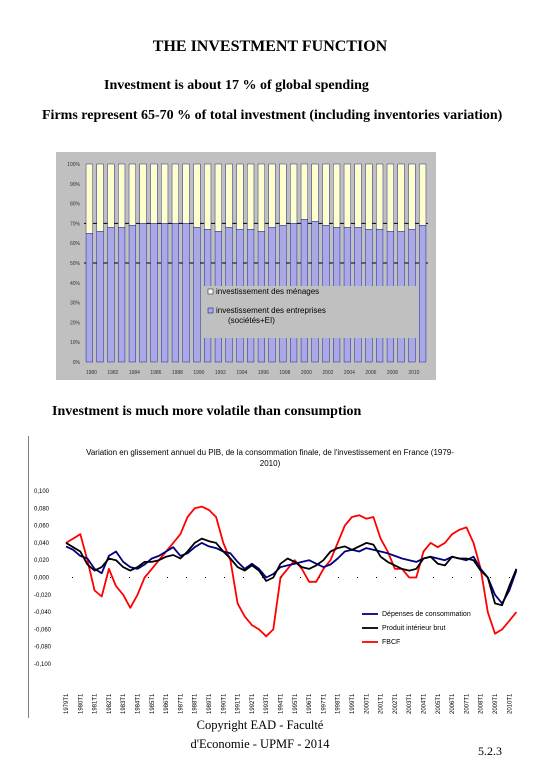  I want to click on bar-y-tick-label: 40%, so click(75, 284).